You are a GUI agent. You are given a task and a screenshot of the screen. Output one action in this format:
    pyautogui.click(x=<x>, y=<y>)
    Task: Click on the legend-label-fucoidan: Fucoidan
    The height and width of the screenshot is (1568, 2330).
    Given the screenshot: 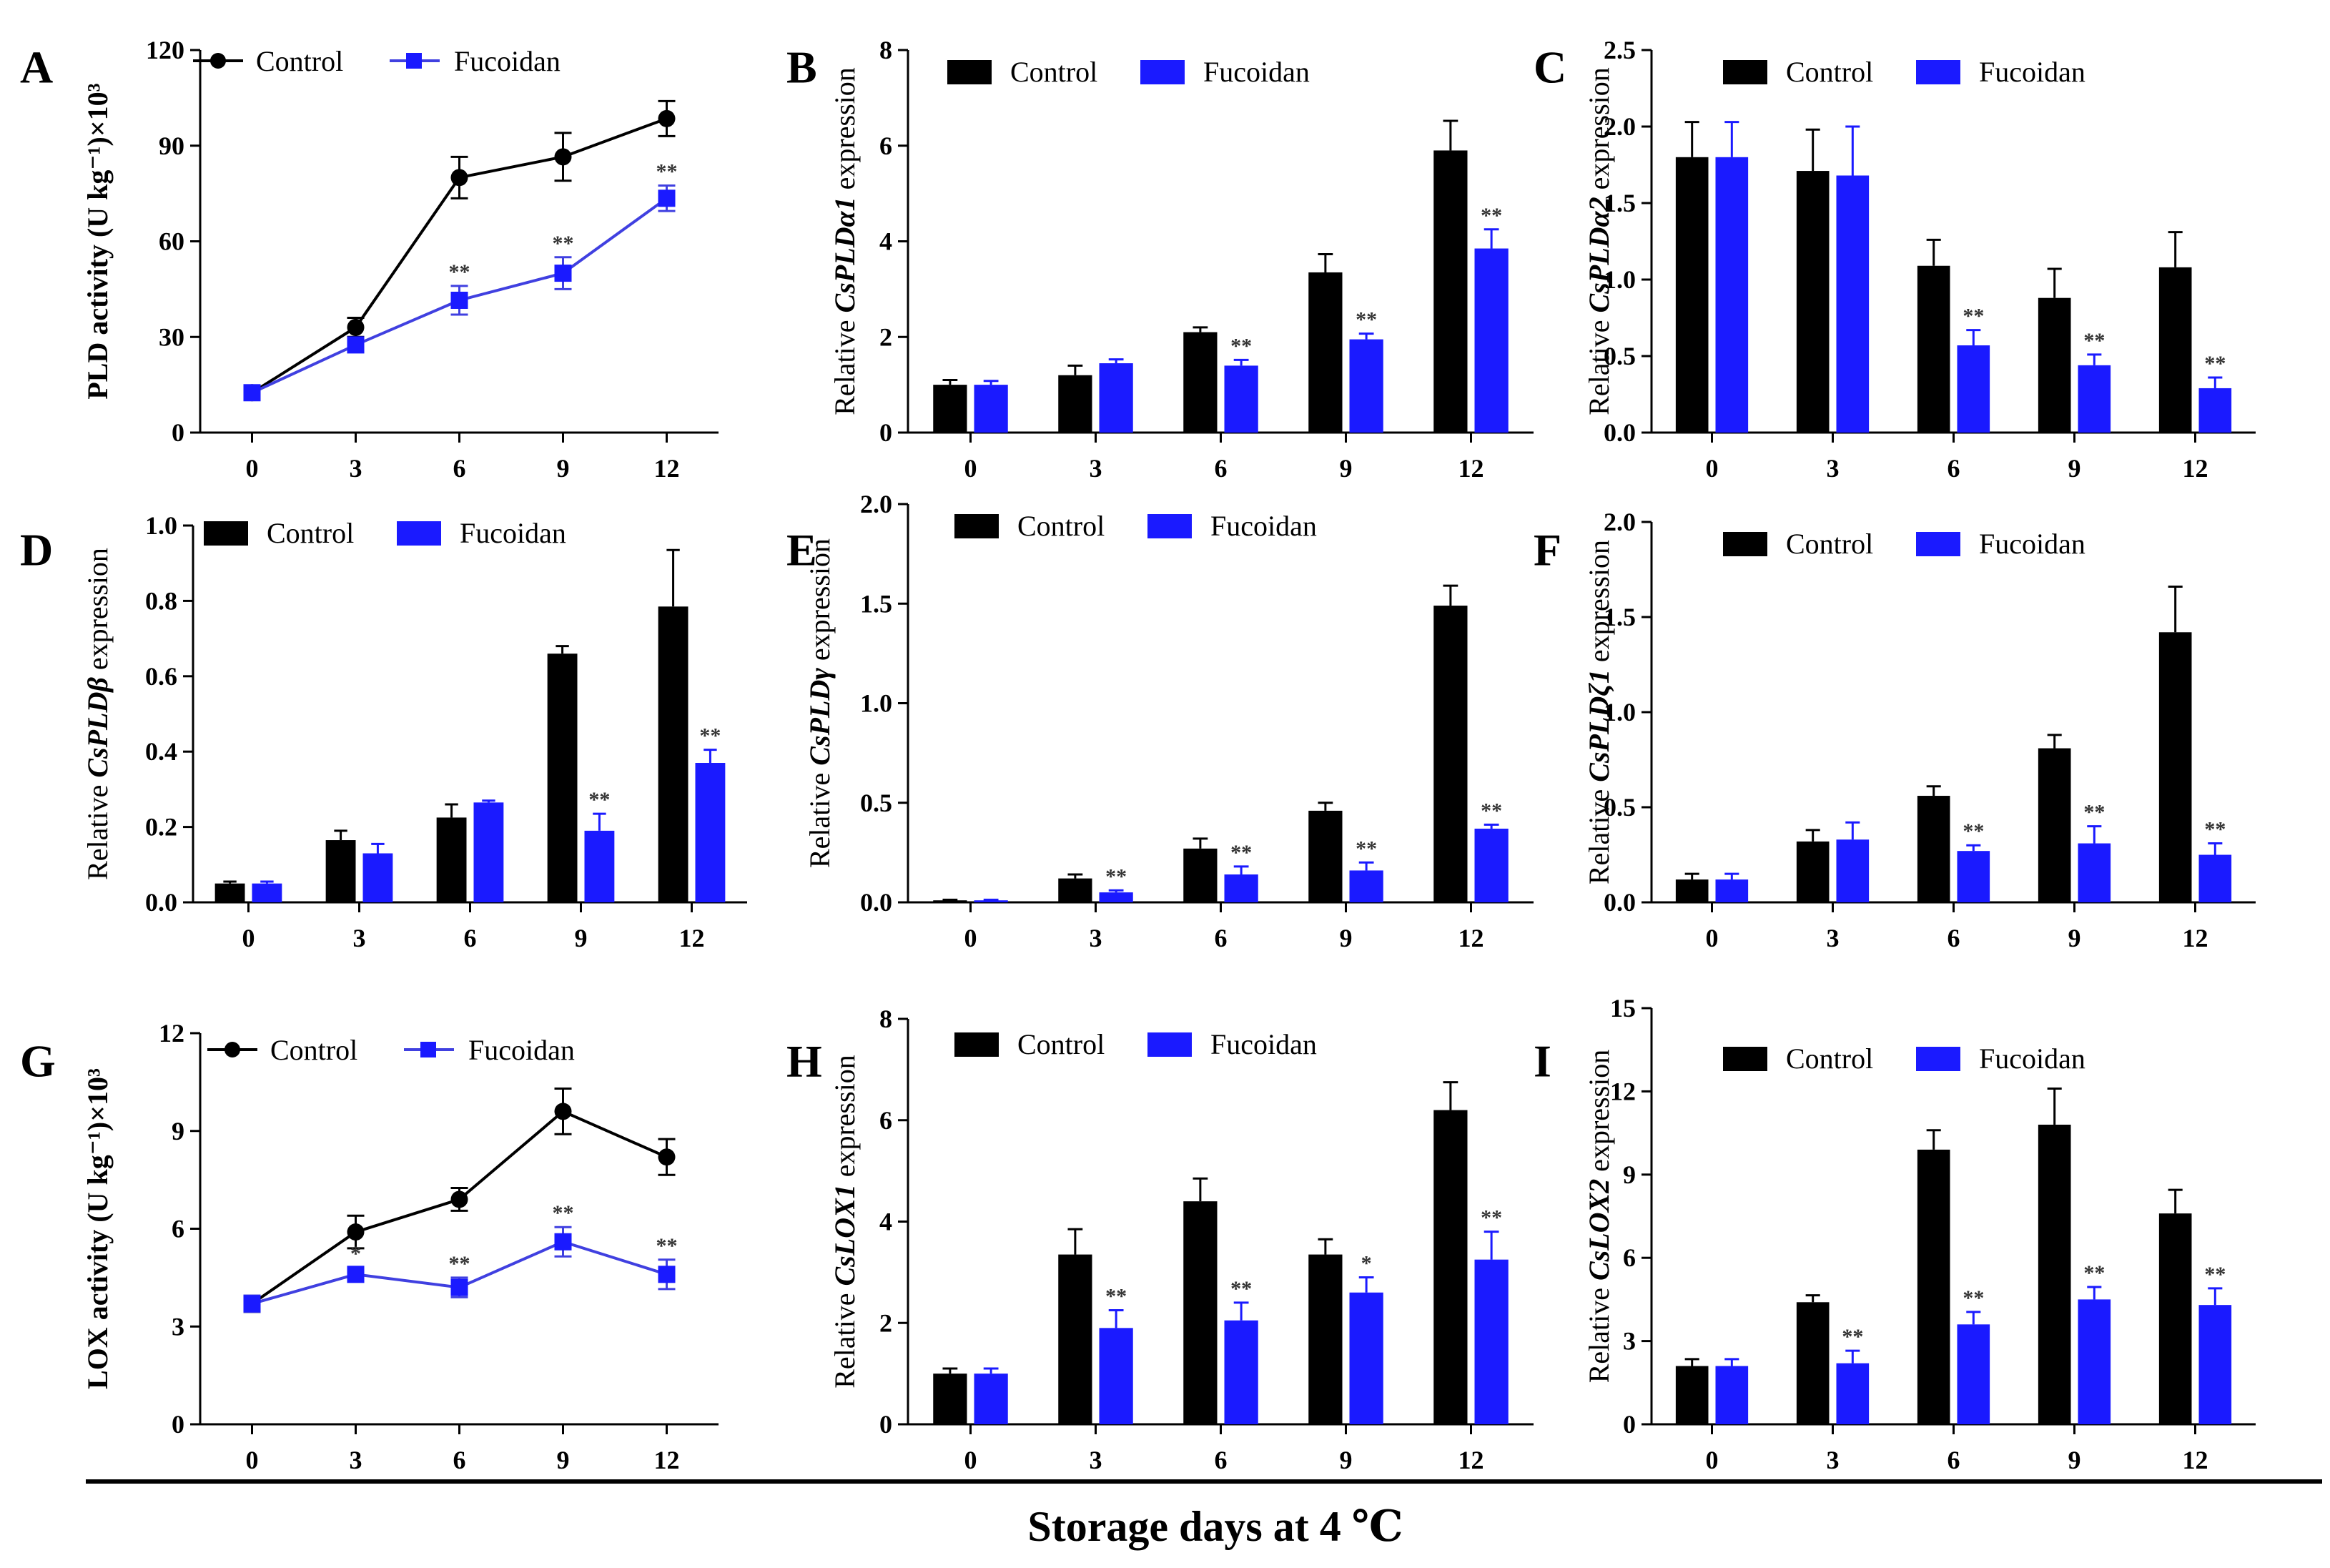 What is the action you would take?
    pyautogui.click(x=507, y=61)
    